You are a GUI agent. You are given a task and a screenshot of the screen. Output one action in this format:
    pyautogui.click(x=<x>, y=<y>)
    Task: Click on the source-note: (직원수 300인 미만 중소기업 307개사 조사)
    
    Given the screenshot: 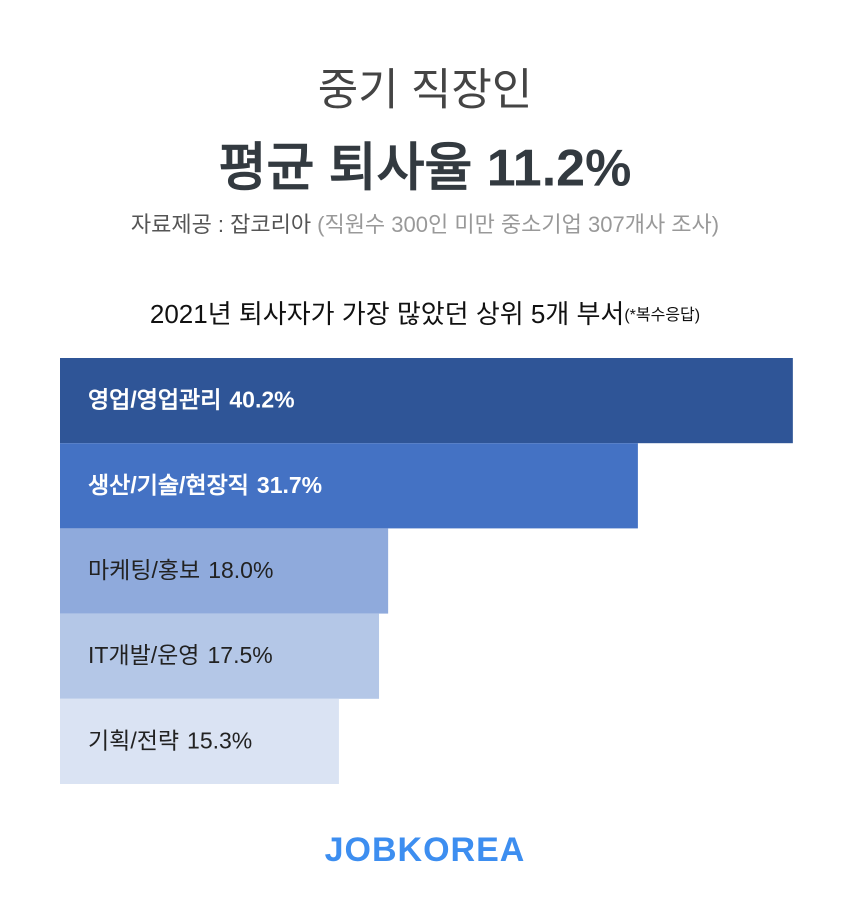 What is the action you would take?
    pyautogui.click(x=518, y=224)
    